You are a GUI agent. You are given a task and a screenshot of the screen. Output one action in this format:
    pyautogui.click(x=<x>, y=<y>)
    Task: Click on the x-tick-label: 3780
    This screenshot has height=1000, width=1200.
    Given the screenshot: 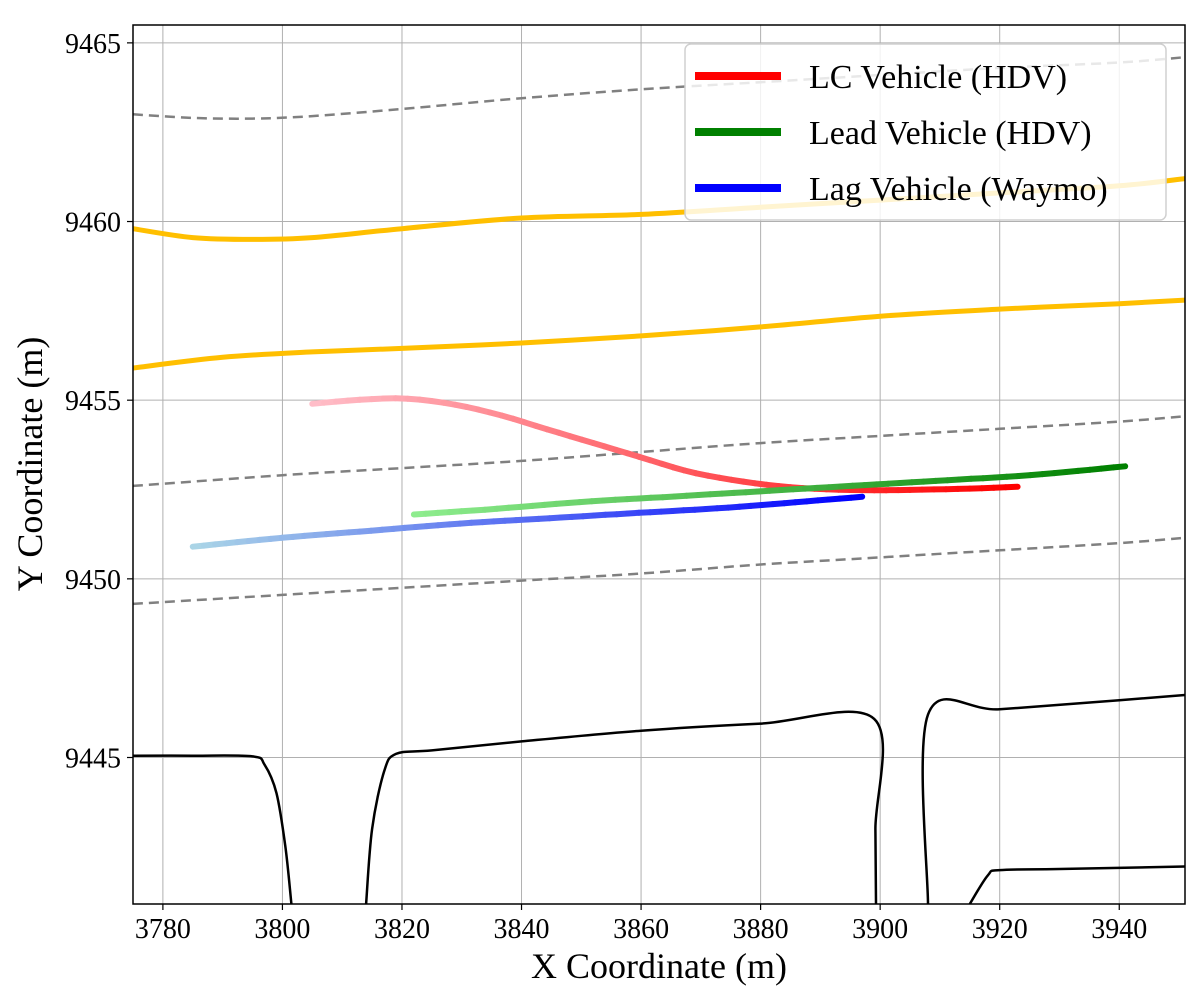 What is the action you would take?
    pyautogui.click(x=163, y=929)
    